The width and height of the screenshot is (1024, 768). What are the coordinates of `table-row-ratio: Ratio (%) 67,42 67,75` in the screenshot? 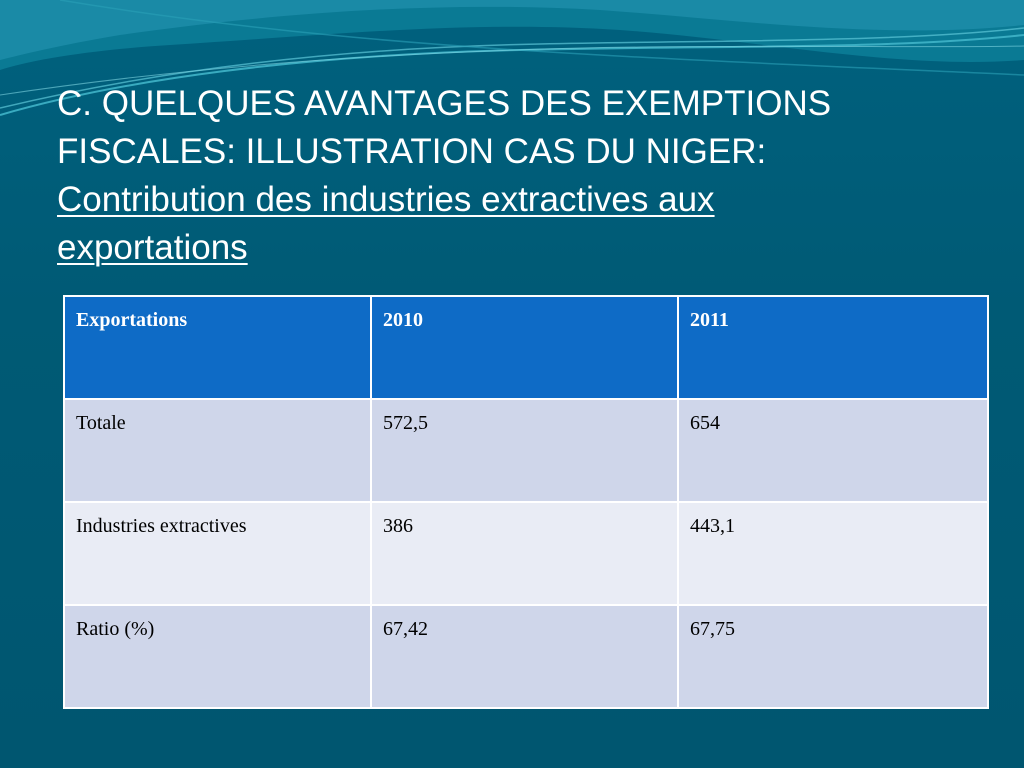 It's located at (526, 656).